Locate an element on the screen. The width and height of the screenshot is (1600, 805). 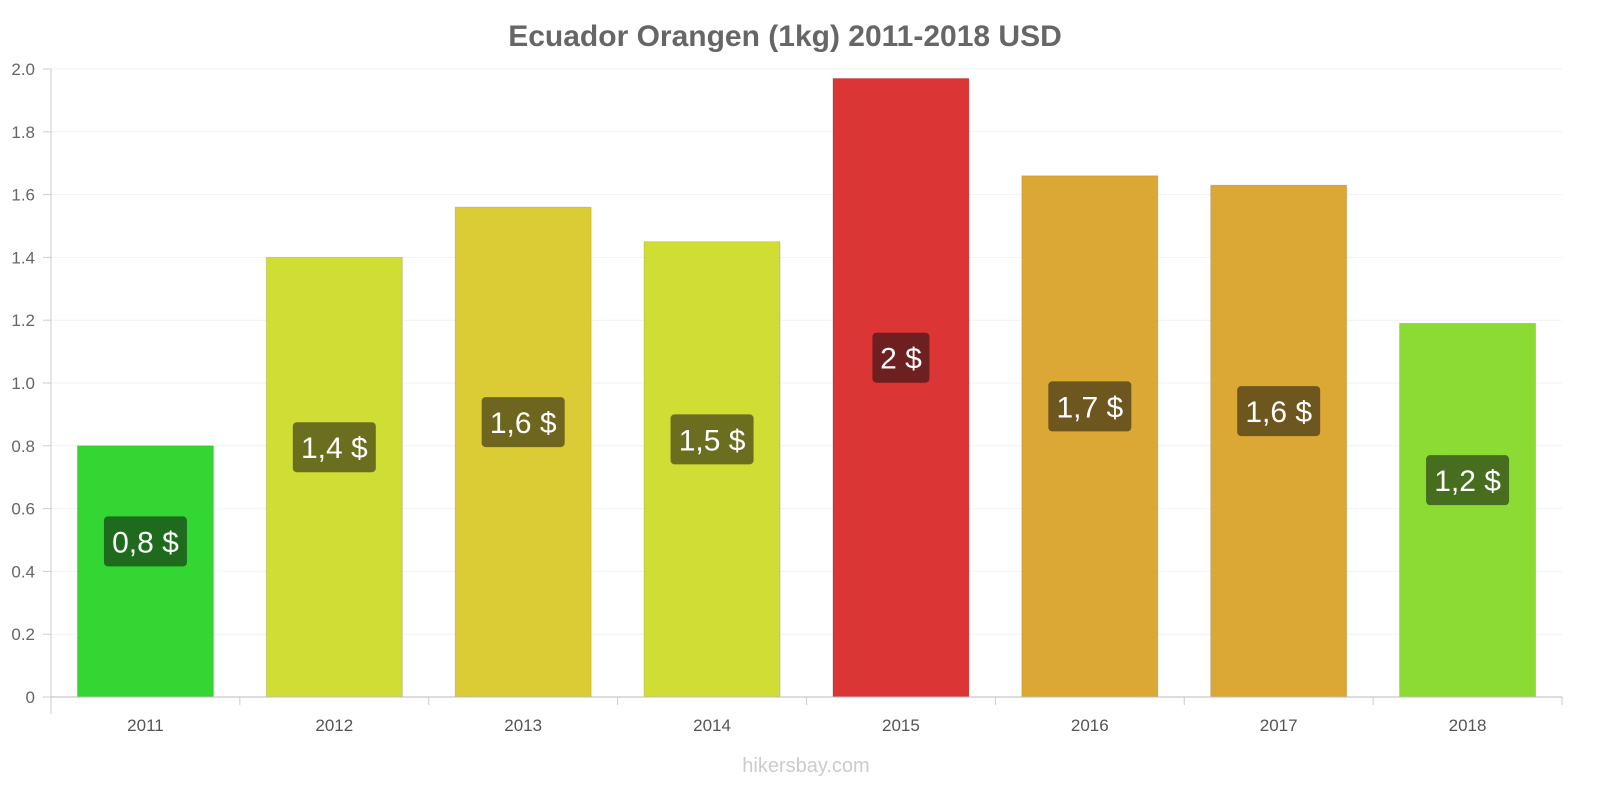
bar-2017 is located at coordinates (1279, 441).